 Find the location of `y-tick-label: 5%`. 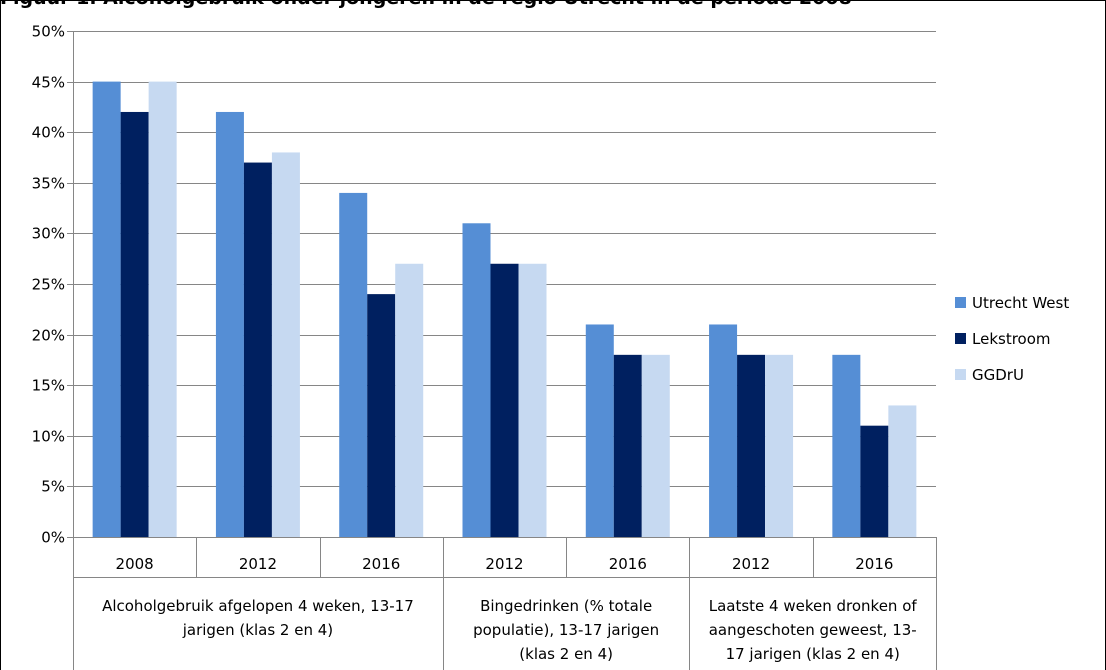

y-tick-label: 5% is located at coordinates (53, 487).